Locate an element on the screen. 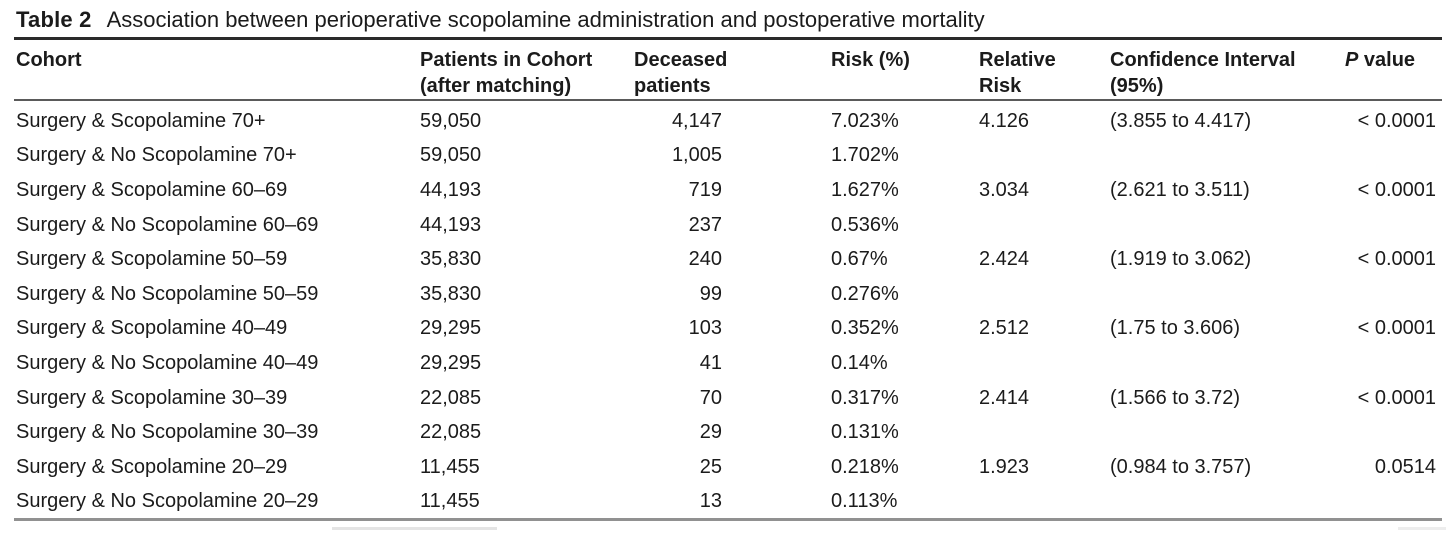 This screenshot has height=540, width=1456. cell-confidence-interval: (1.75 to 3.606) is located at coordinates (1175, 328).